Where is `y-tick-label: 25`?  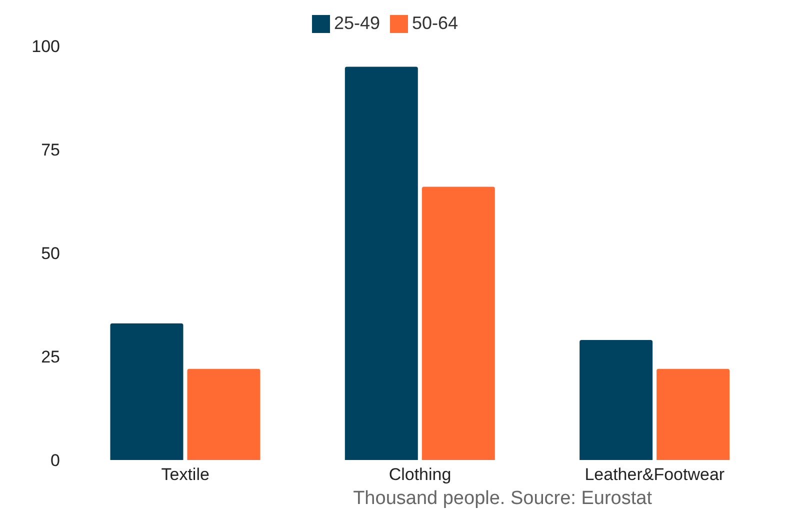
y-tick-label: 25 is located at coordinates (50, 357).